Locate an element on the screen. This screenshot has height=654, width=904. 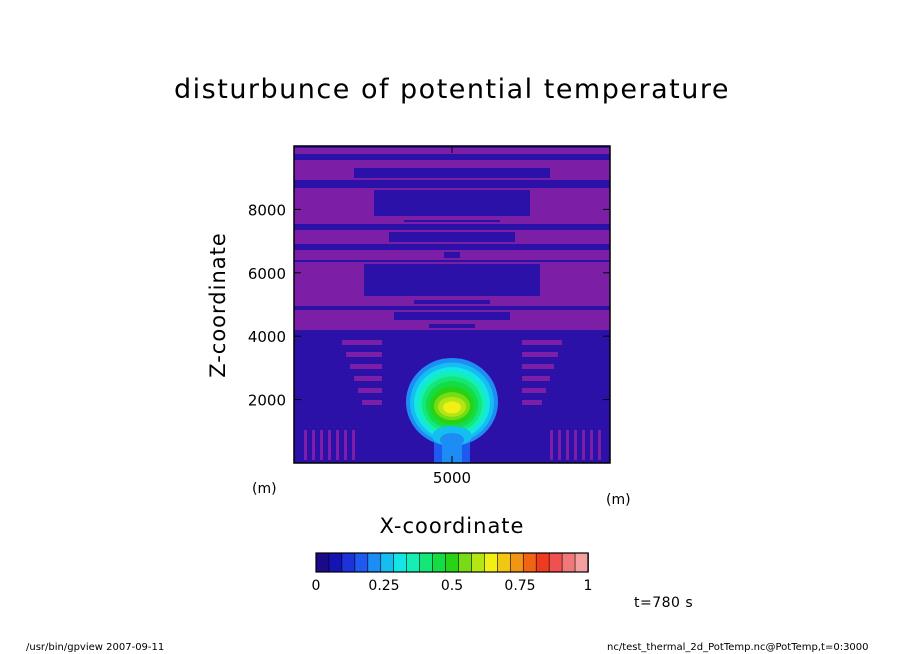
colorbar-frame is located at coordinates (452, 562).